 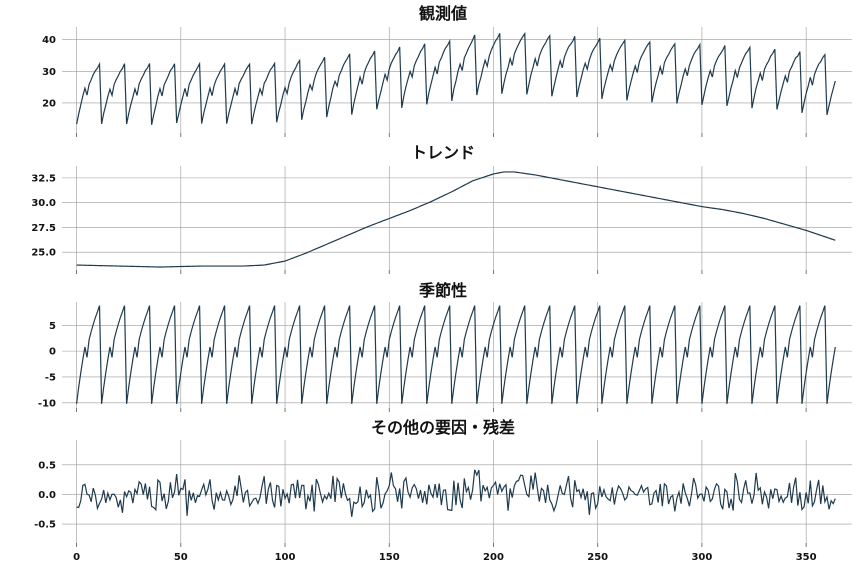 What do you see at coordinates (456, 78) in the screenshot?
I see `series-line-observed` at bounding box center [456, 78].